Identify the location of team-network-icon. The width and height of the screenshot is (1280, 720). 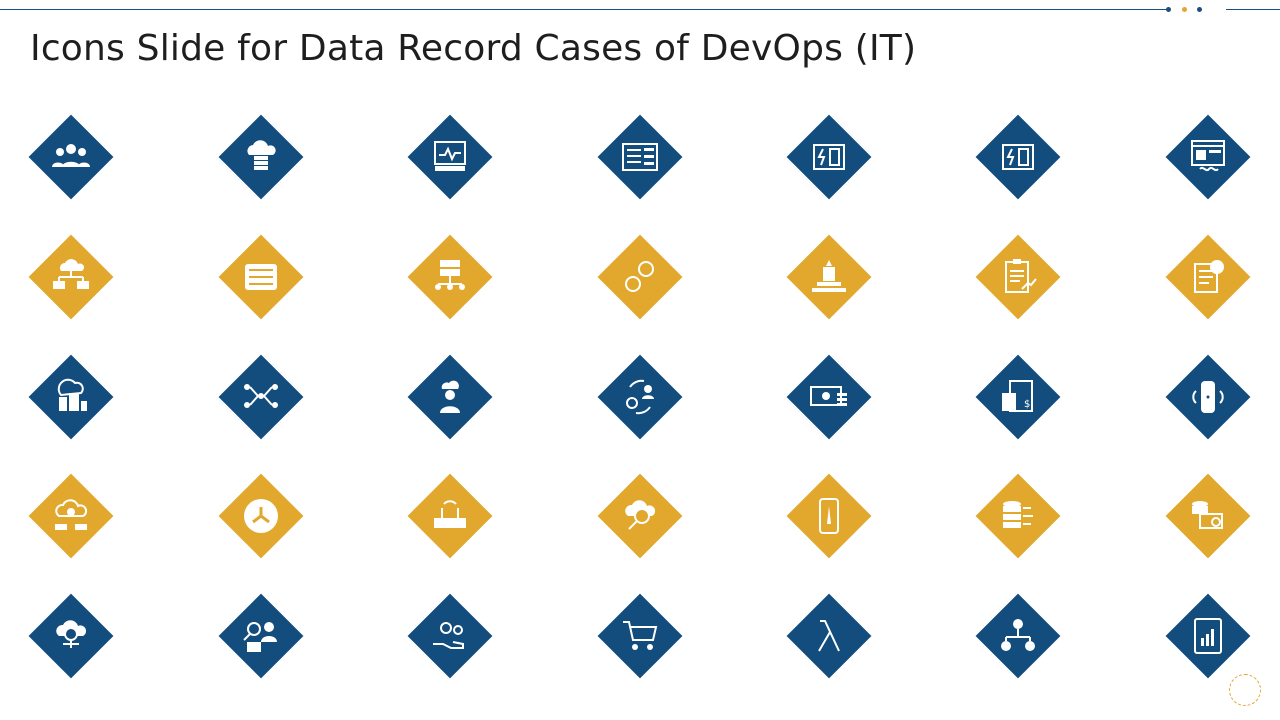
(261, 396).